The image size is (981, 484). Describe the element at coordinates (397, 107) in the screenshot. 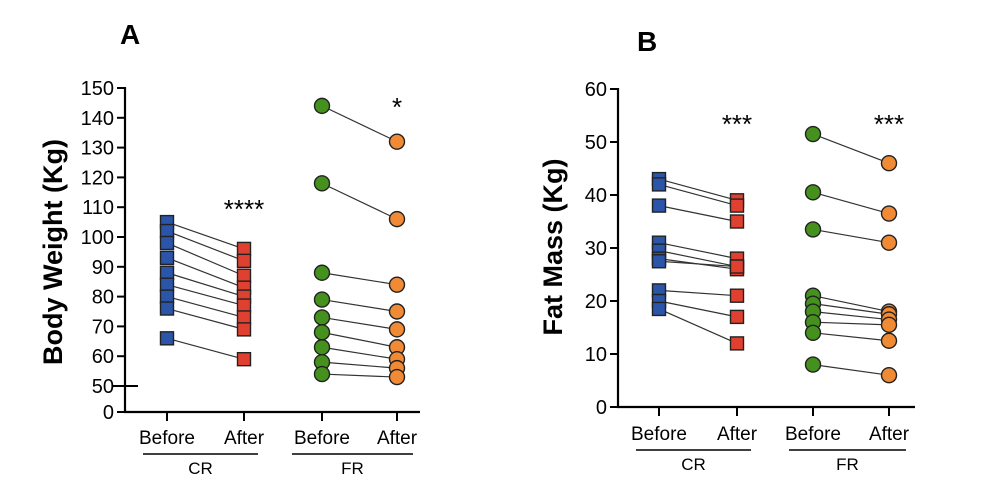

I see `significance-label: *` at that location.